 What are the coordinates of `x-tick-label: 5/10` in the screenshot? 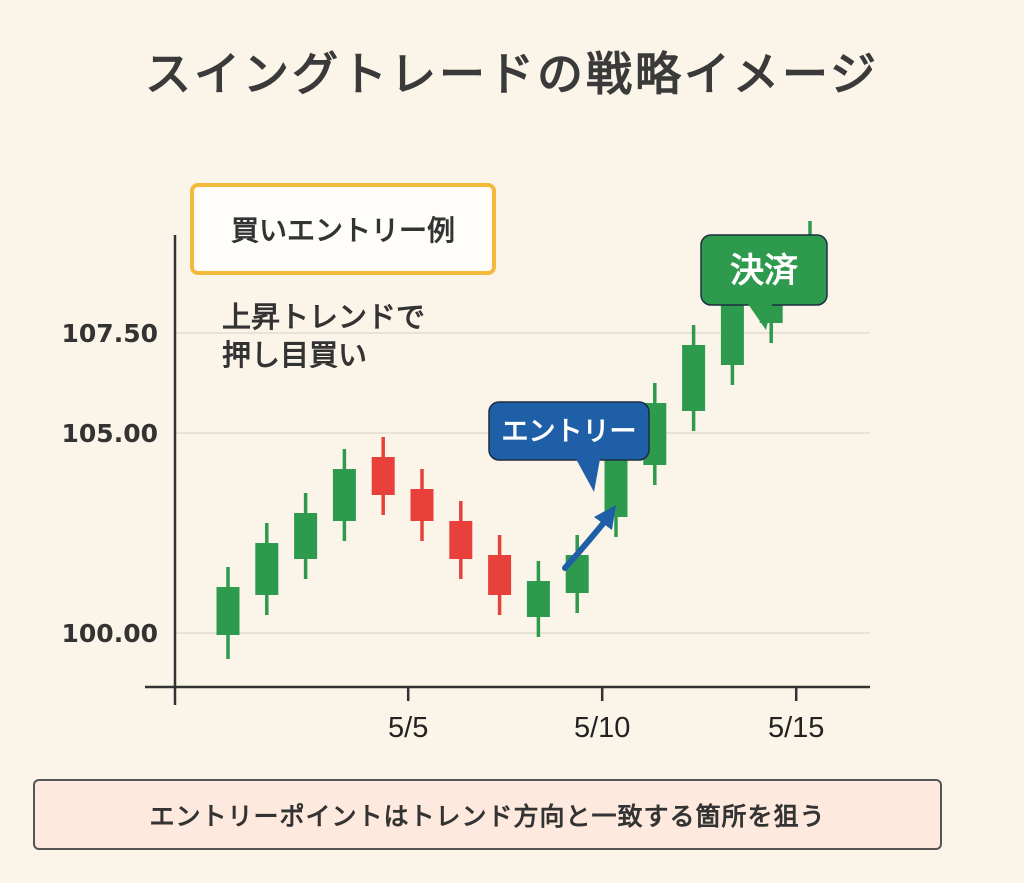 It's located at (602, 728).